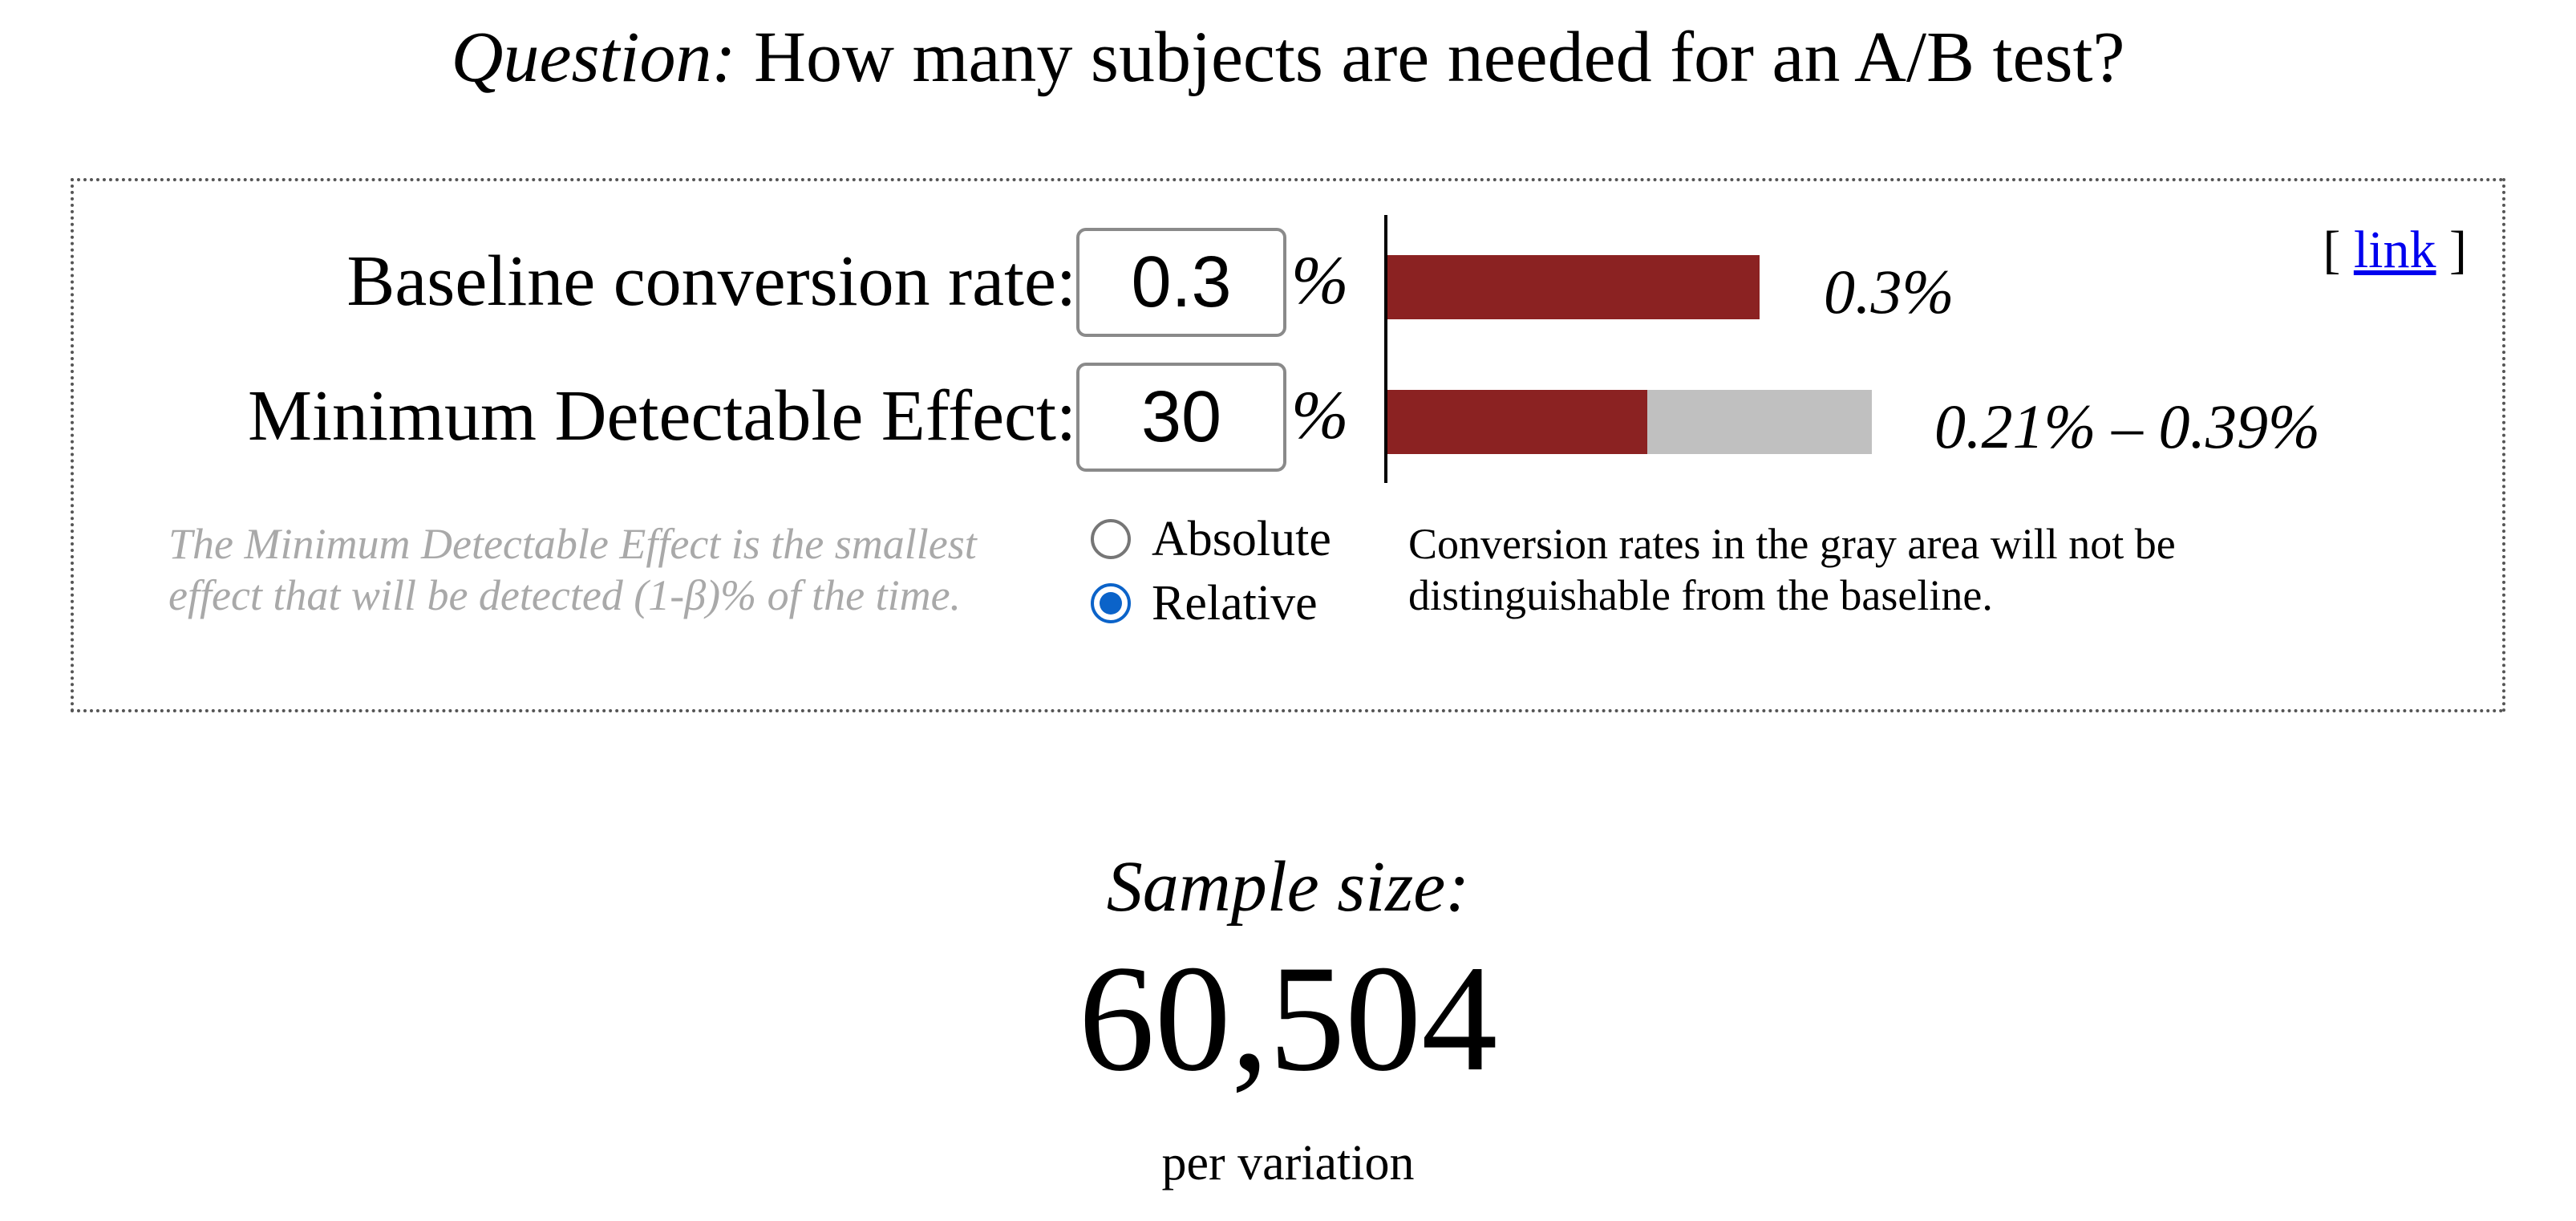 The height and width of the screenshot is (1221, 2576). What do you see at coordinates (1573, 287) in the screenshot?
I see `baseline-bar` at bounding box center [1573, 287].